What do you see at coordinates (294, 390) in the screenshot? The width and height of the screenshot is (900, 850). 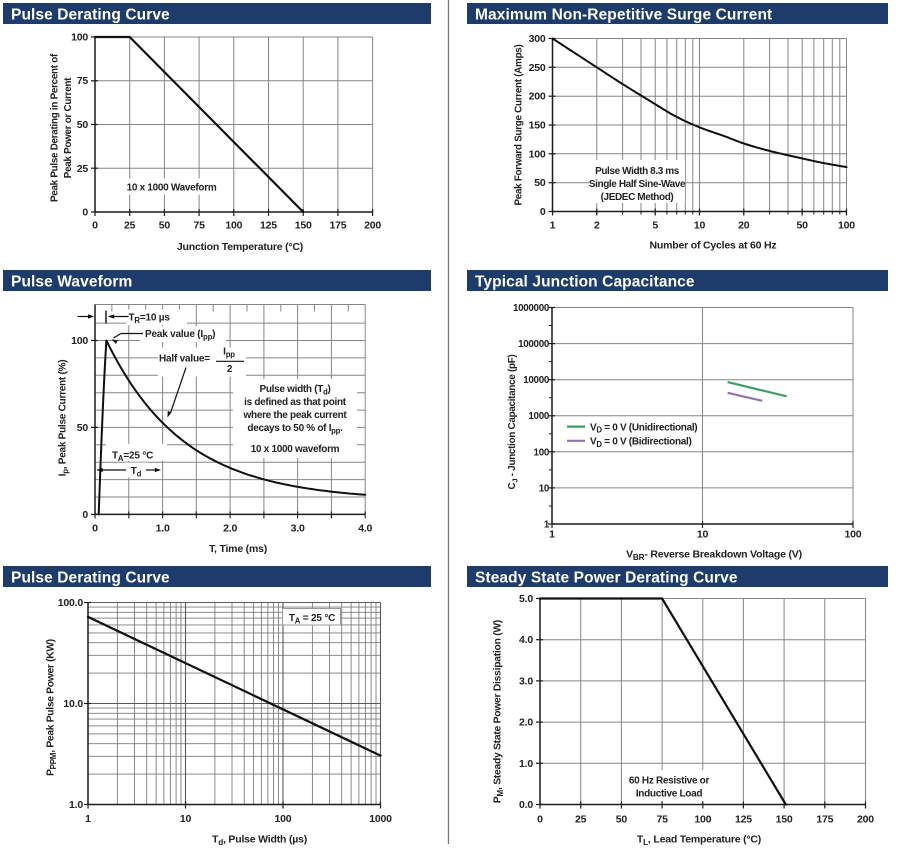 I see `svg-text: Pulse width (Td​)` at bounding box center [294, 390].